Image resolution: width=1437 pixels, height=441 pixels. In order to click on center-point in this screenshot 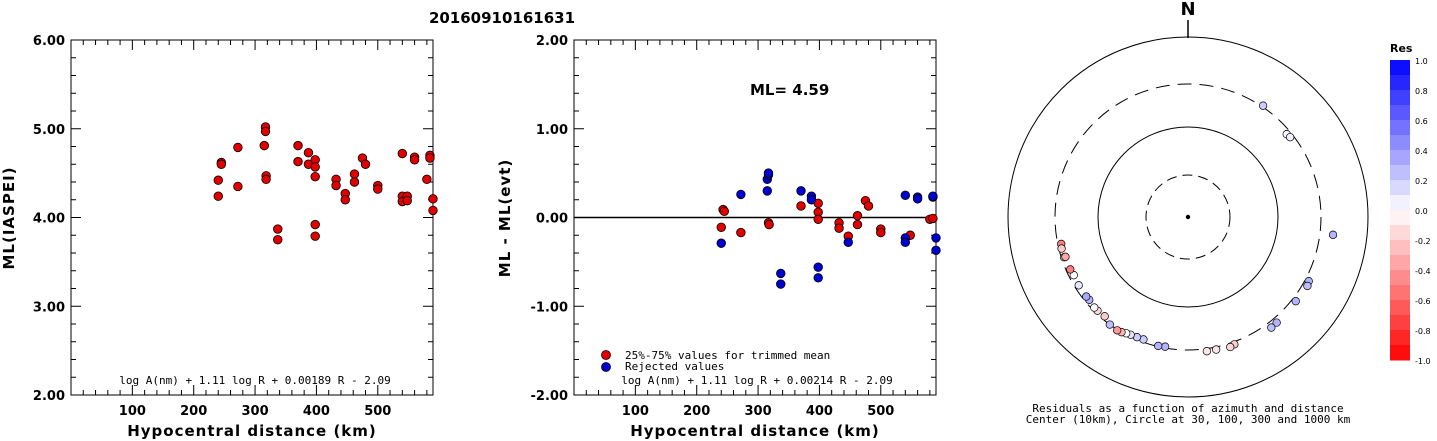, I will do `click(1188, 217)`.